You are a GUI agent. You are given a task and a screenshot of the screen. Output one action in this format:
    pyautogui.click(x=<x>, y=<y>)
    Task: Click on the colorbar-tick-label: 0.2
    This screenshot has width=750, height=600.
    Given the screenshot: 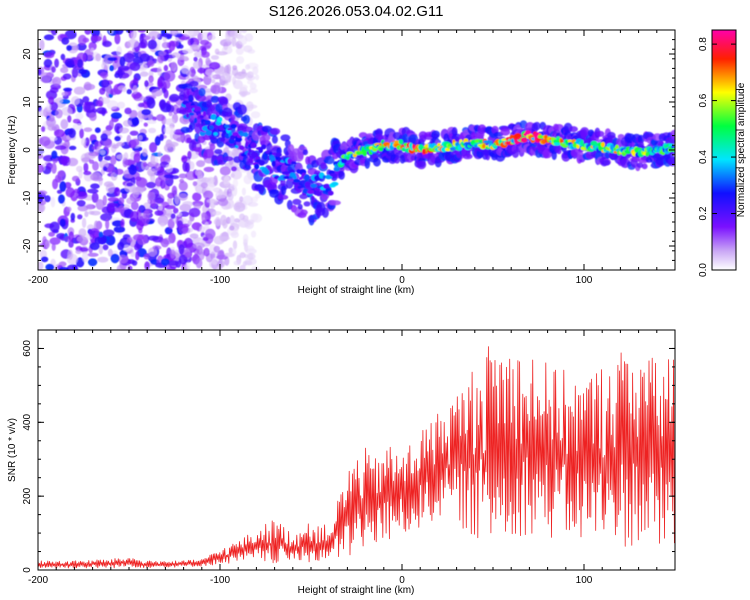 What is the action you would take?
    pyautogui.click(x=703, y=213)
    